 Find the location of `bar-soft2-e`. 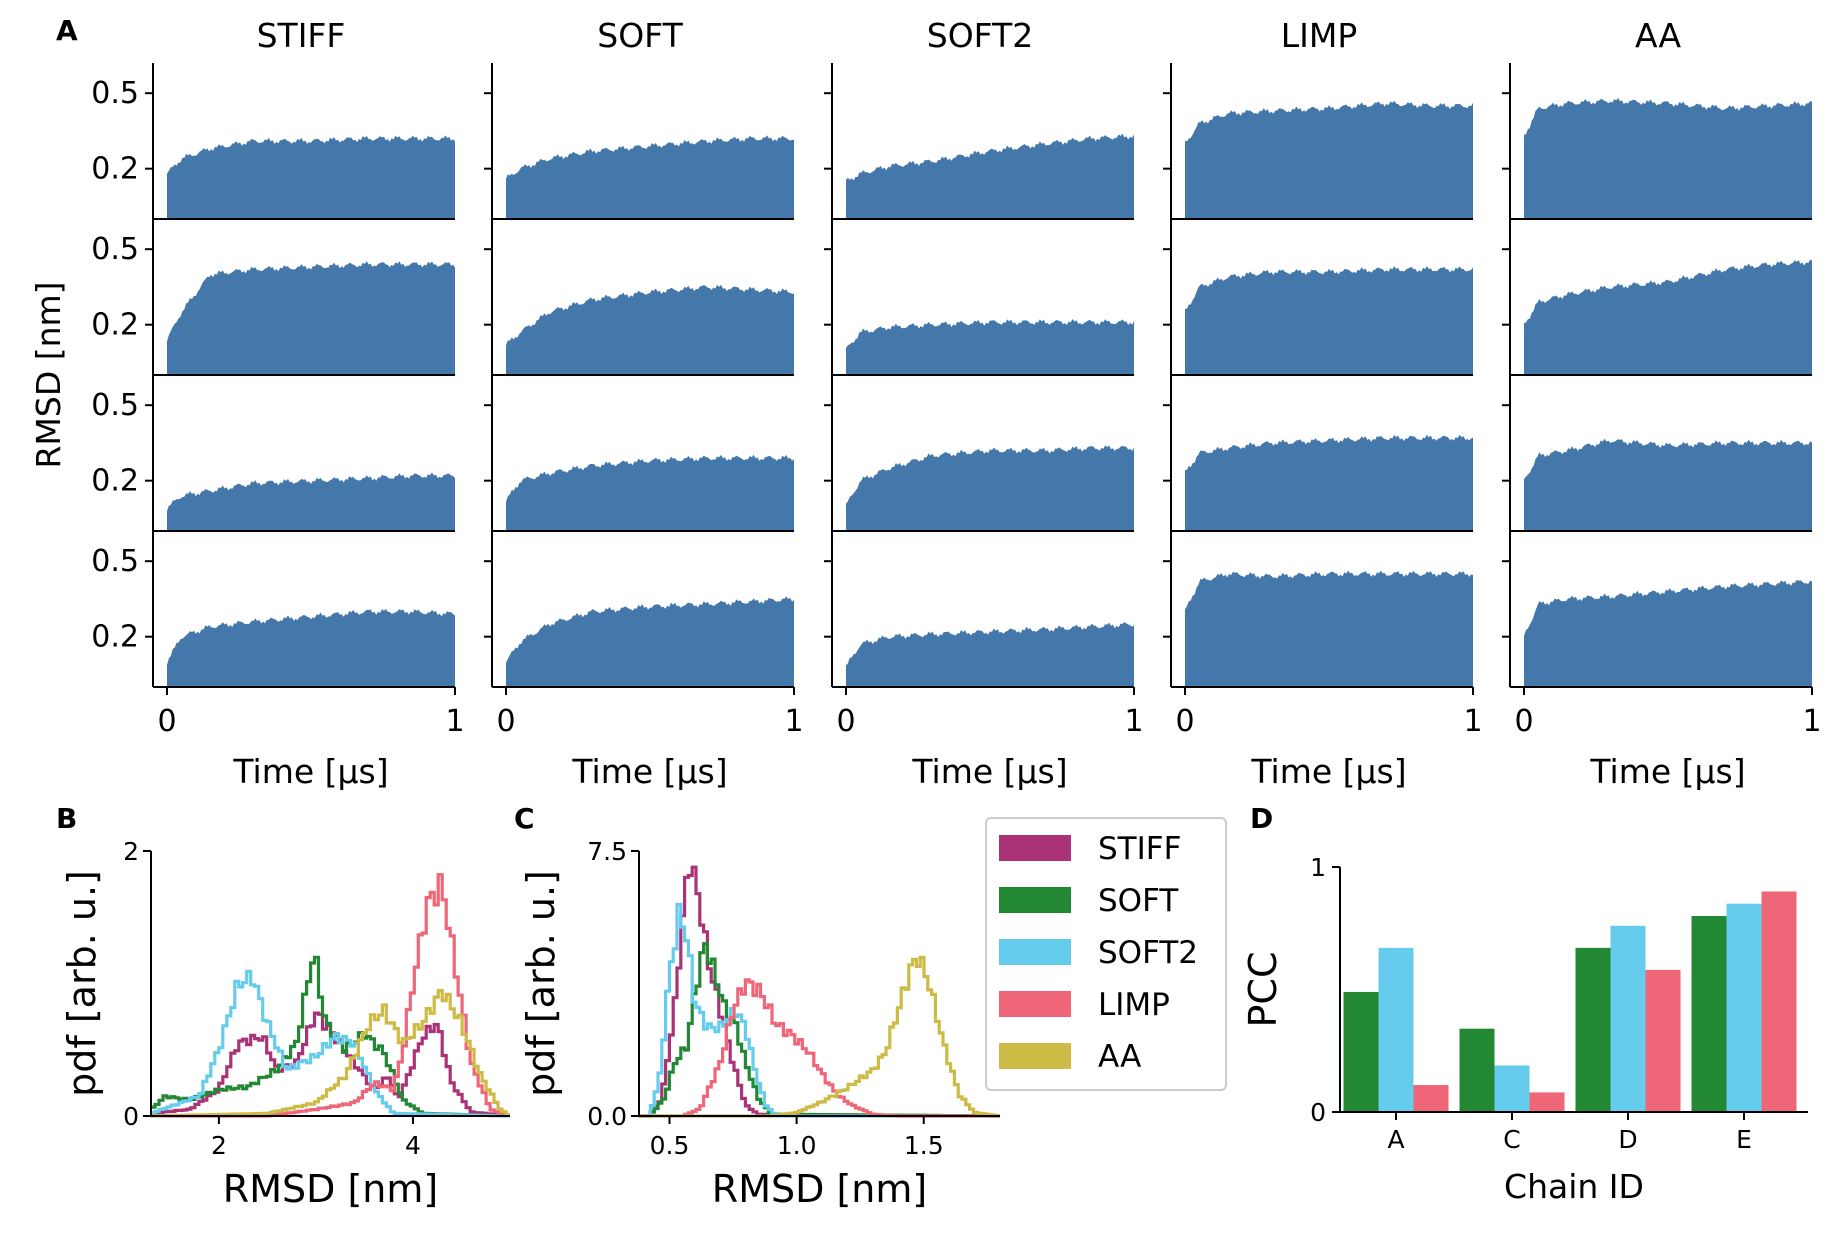

bar-soft2-e is located at coordinates (1744, 1007).